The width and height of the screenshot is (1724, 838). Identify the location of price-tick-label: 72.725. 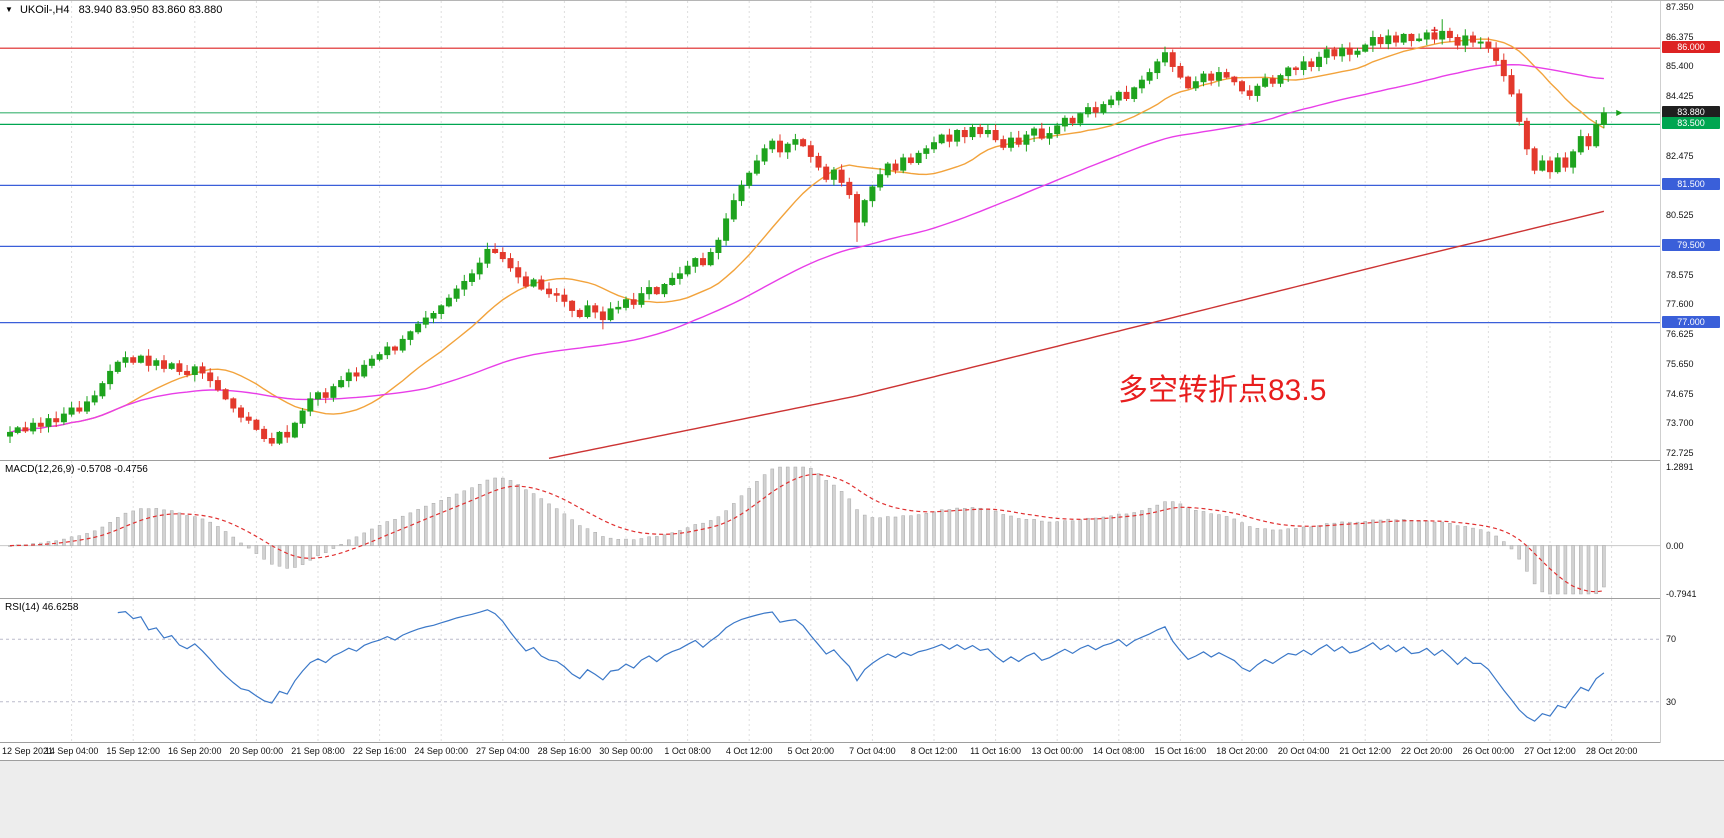
(1680, 453).